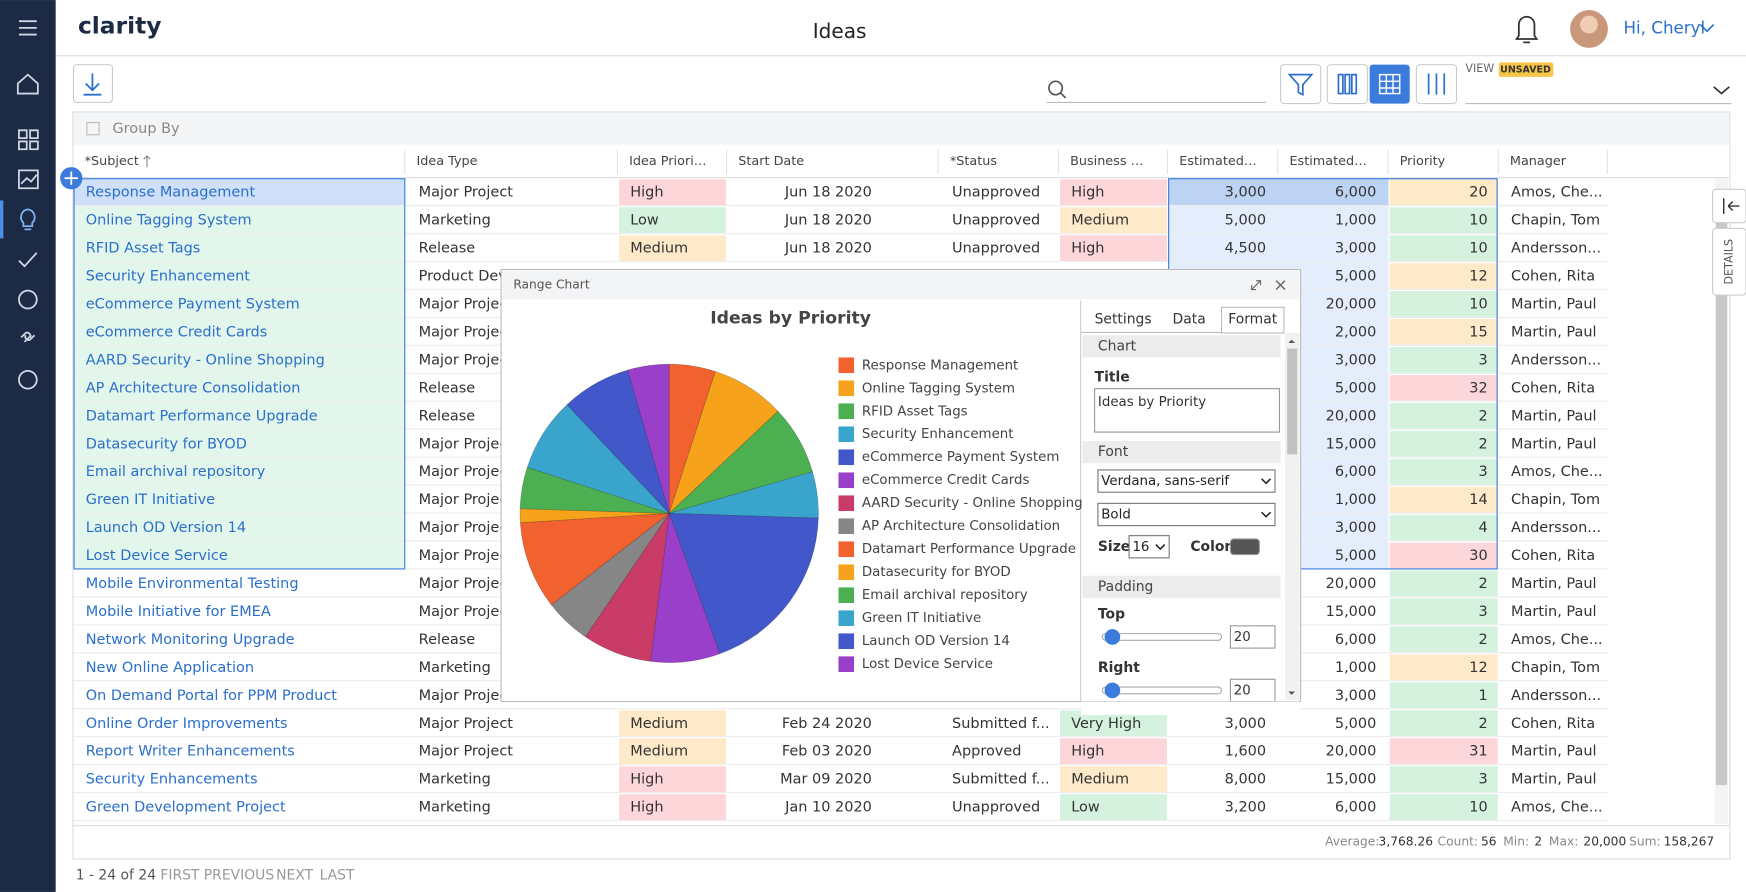  I want to click on subject-link: Lost Device Service, so click(157, 556).